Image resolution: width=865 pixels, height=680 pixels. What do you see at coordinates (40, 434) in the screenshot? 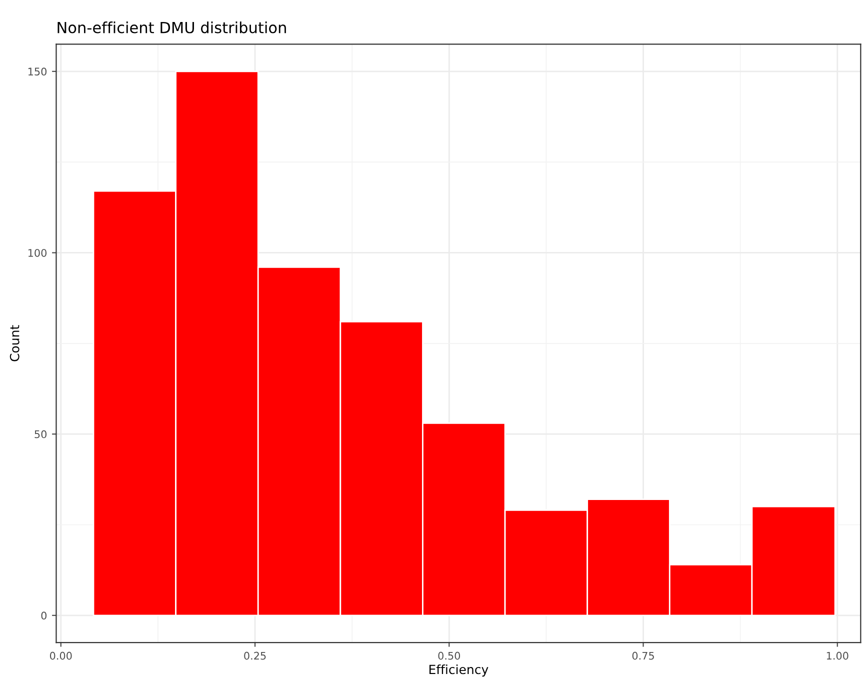
I see `y-tick-label: 50` at bounding box center [40, 434].